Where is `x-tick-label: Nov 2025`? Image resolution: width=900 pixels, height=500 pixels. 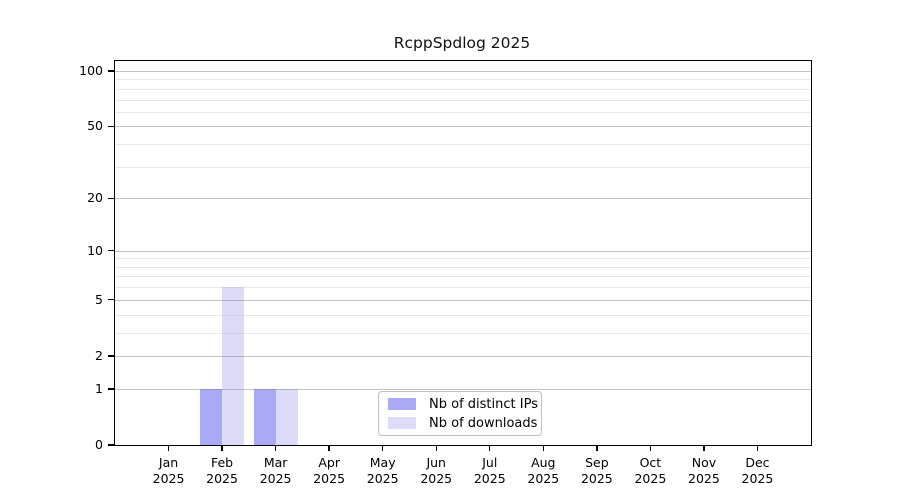
x-tick-label: Nov 2025 is located at coordinates (704, 471).